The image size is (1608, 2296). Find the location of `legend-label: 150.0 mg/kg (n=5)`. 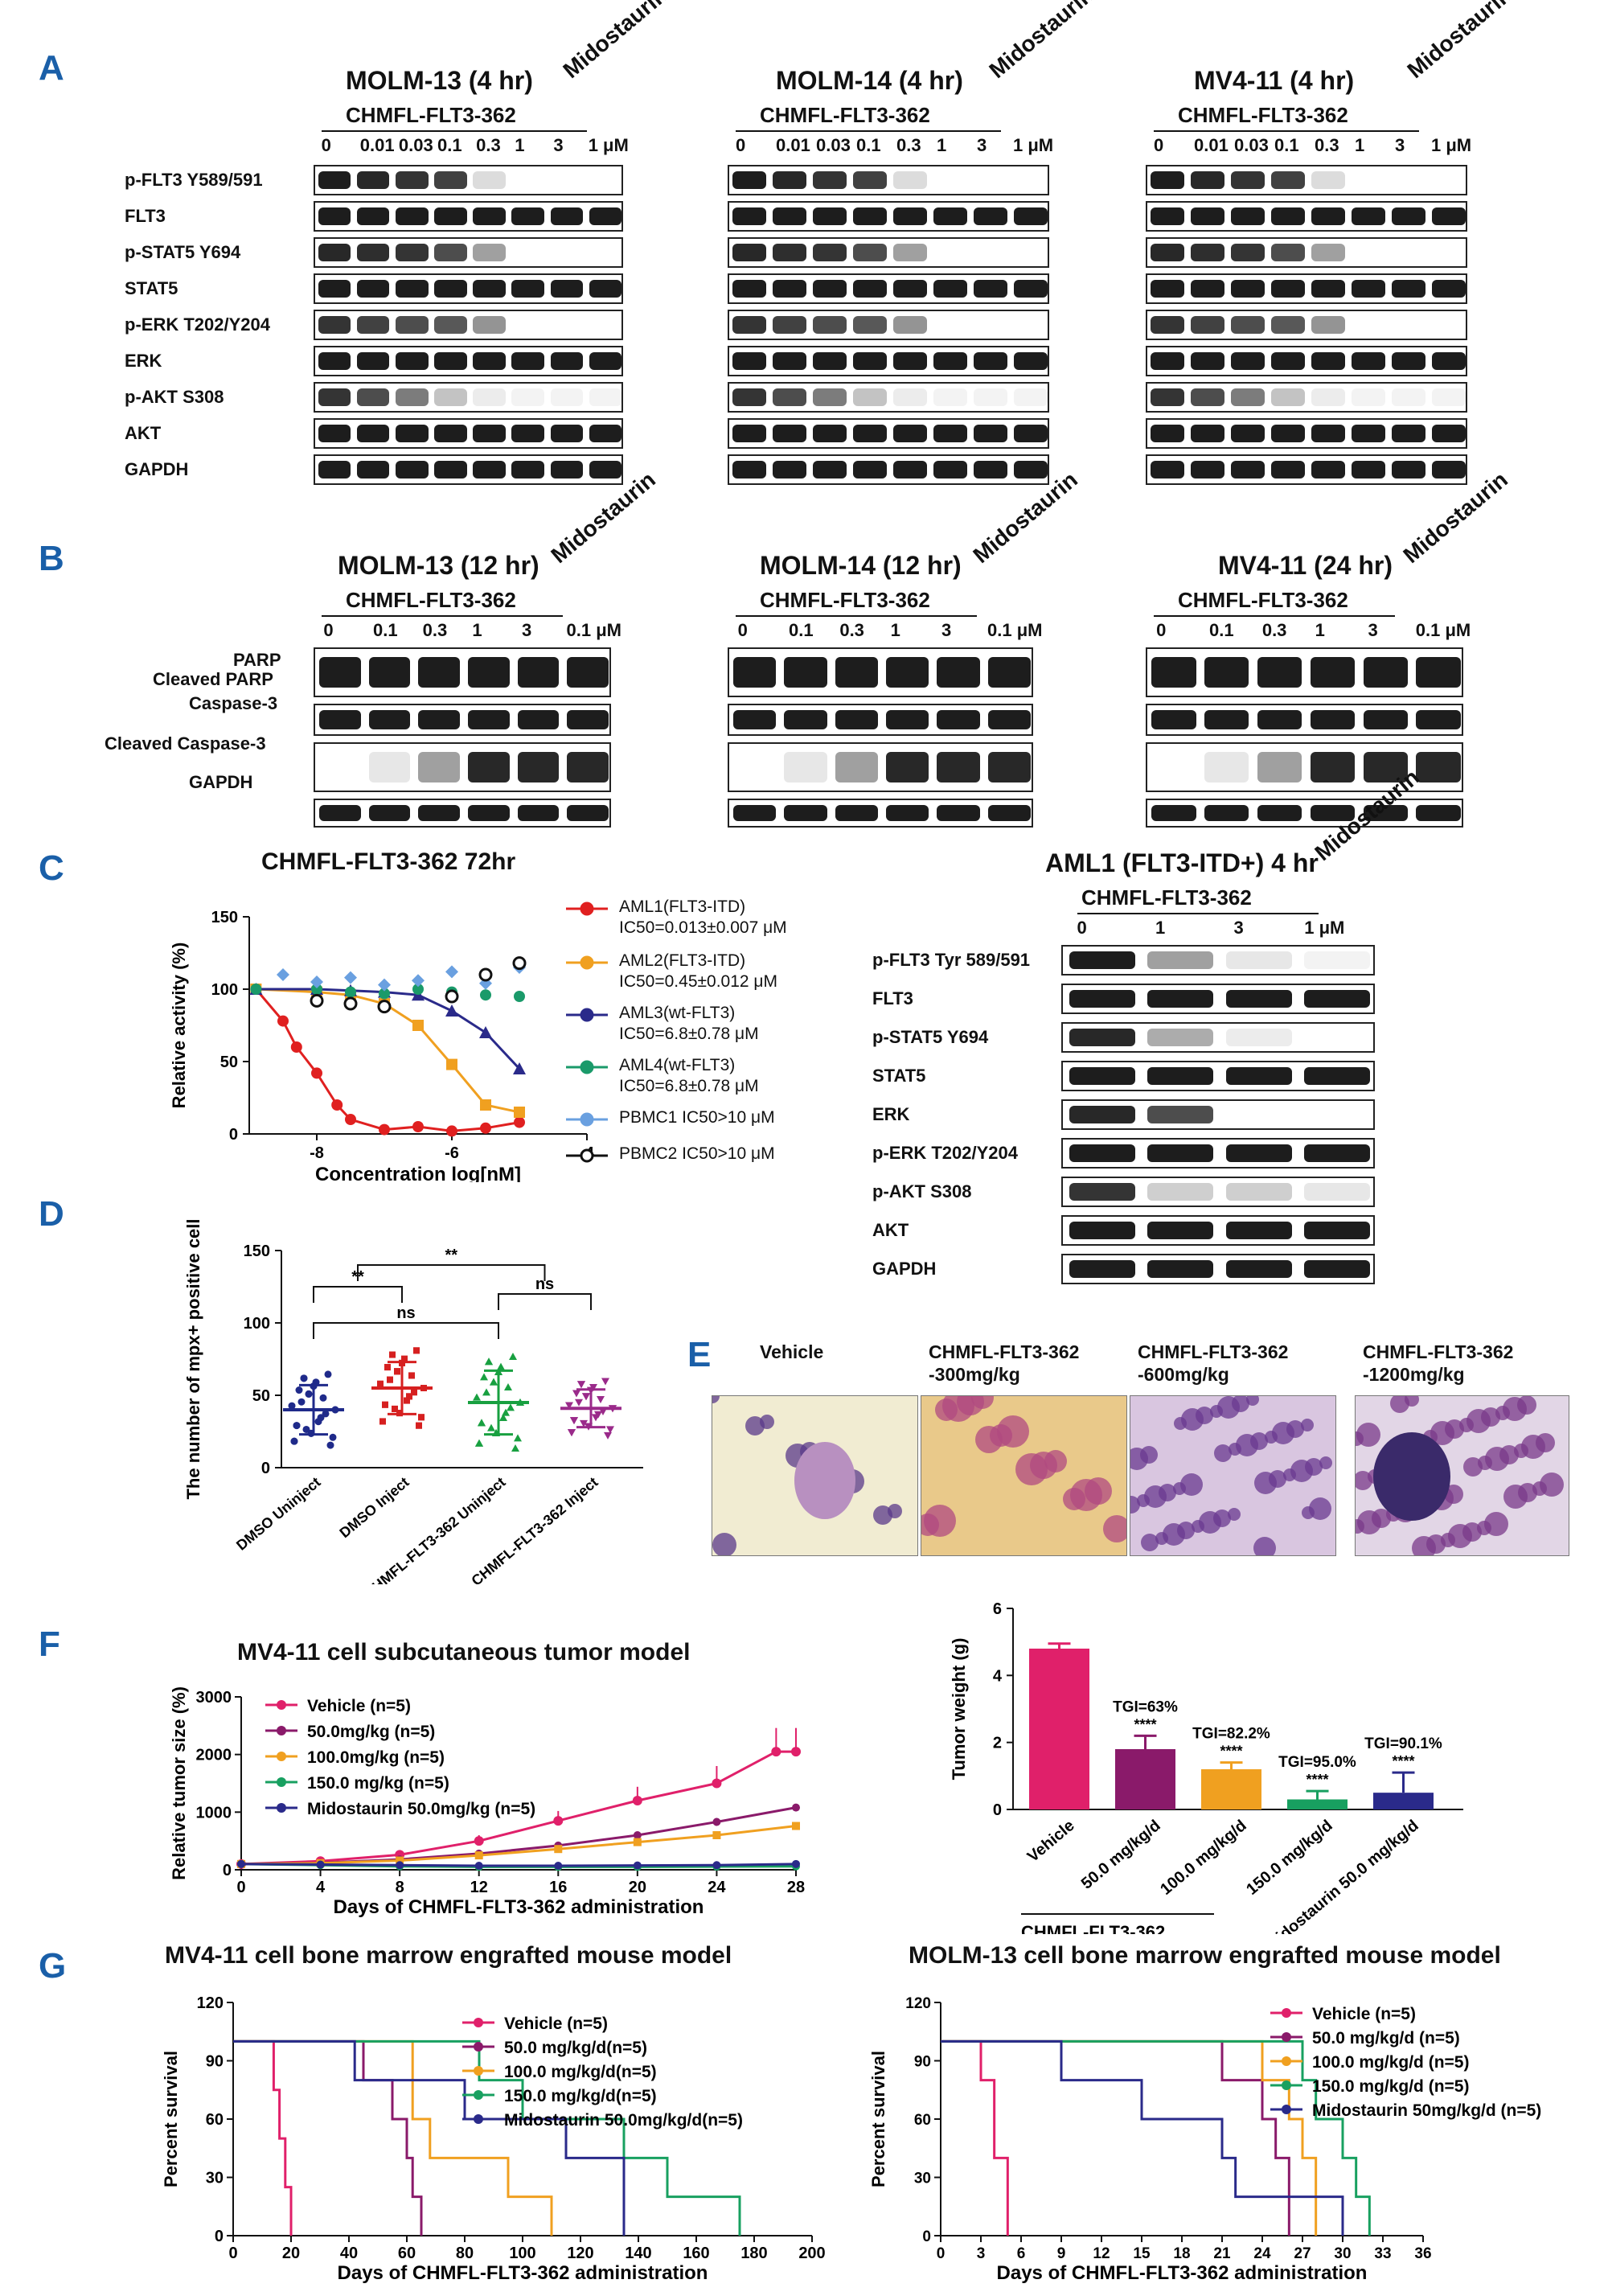

legend-label: 150.0 mg/kg (n=5) is located at coordinates (378, 1783).